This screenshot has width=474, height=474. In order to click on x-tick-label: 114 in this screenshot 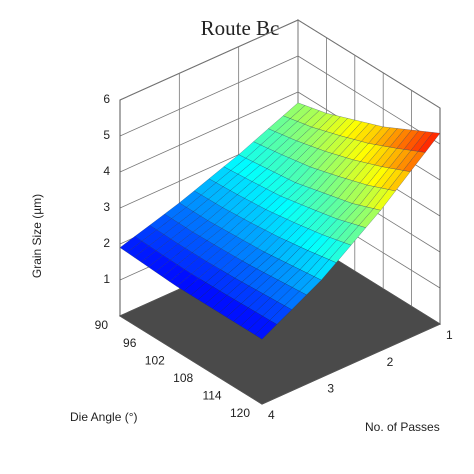, I will do `click(211, 396)`.